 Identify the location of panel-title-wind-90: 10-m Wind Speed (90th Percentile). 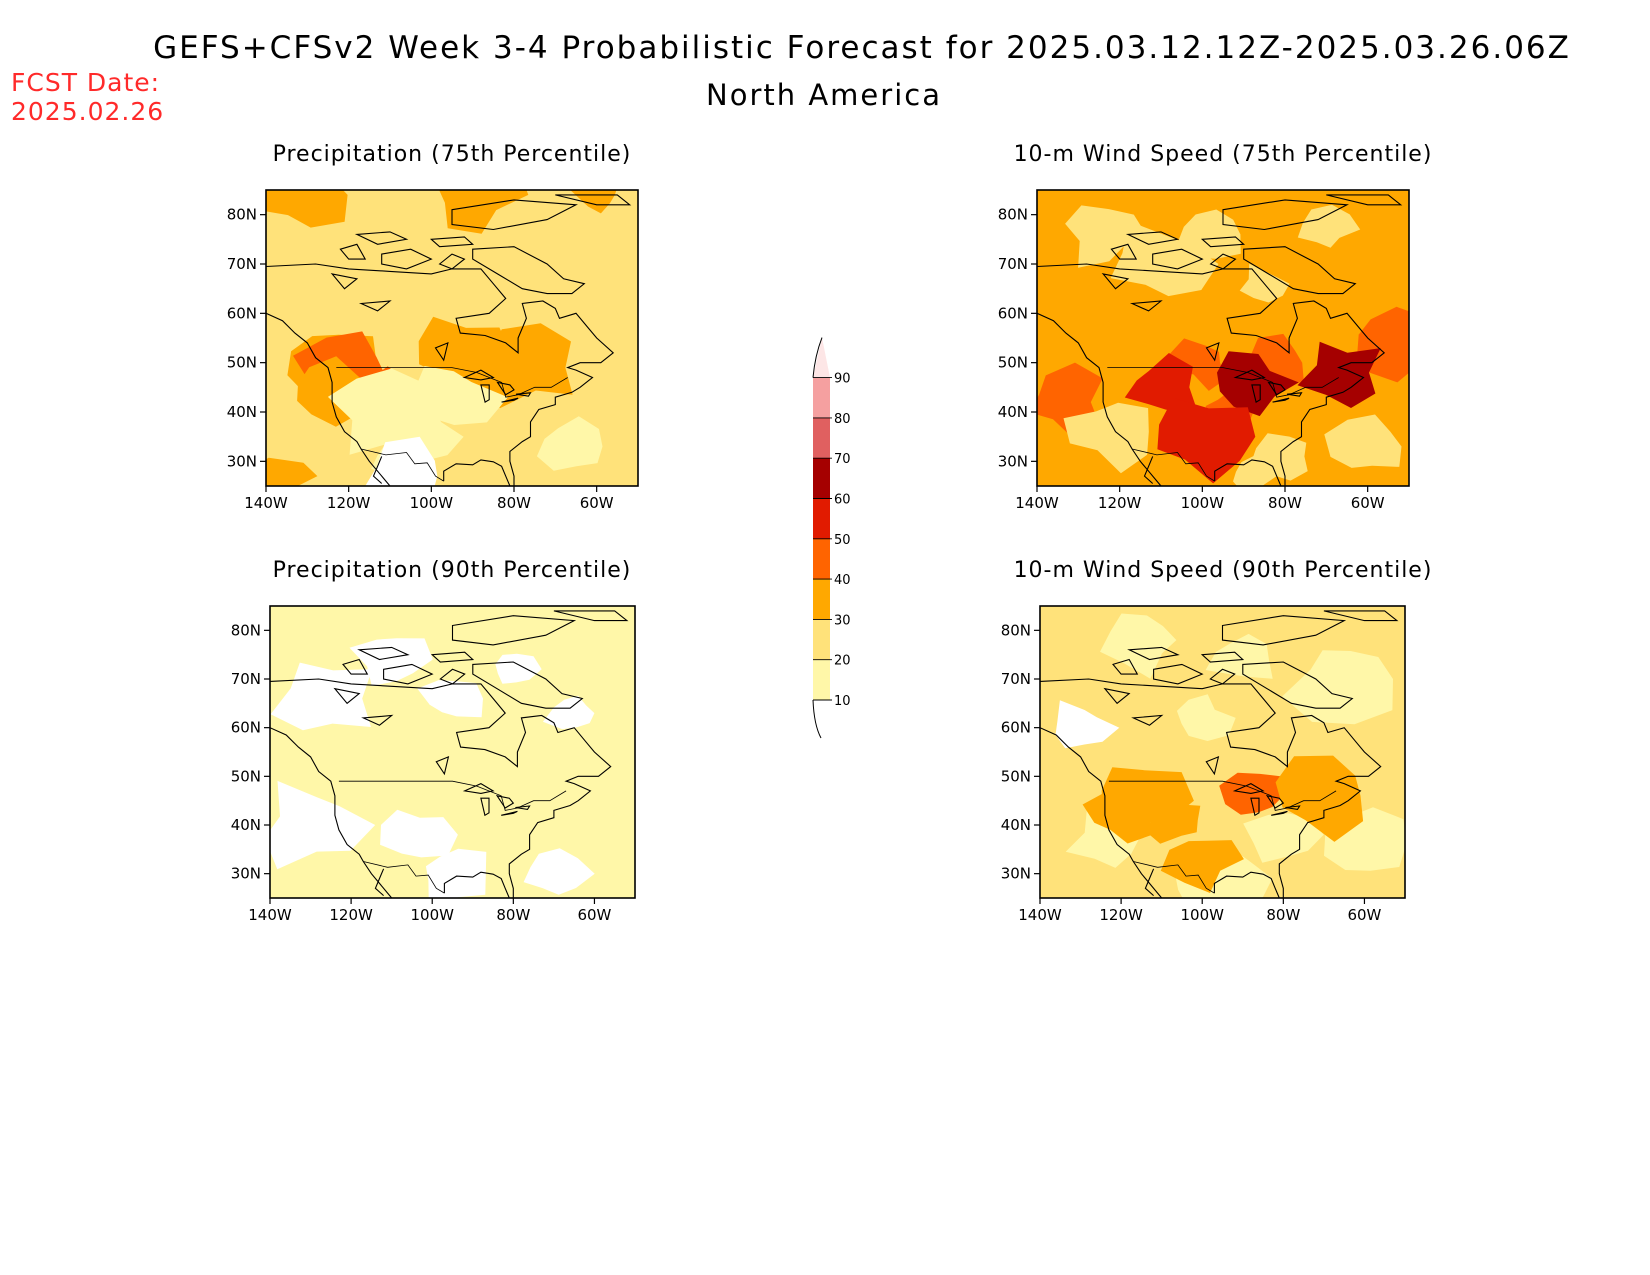
(1223, 570).